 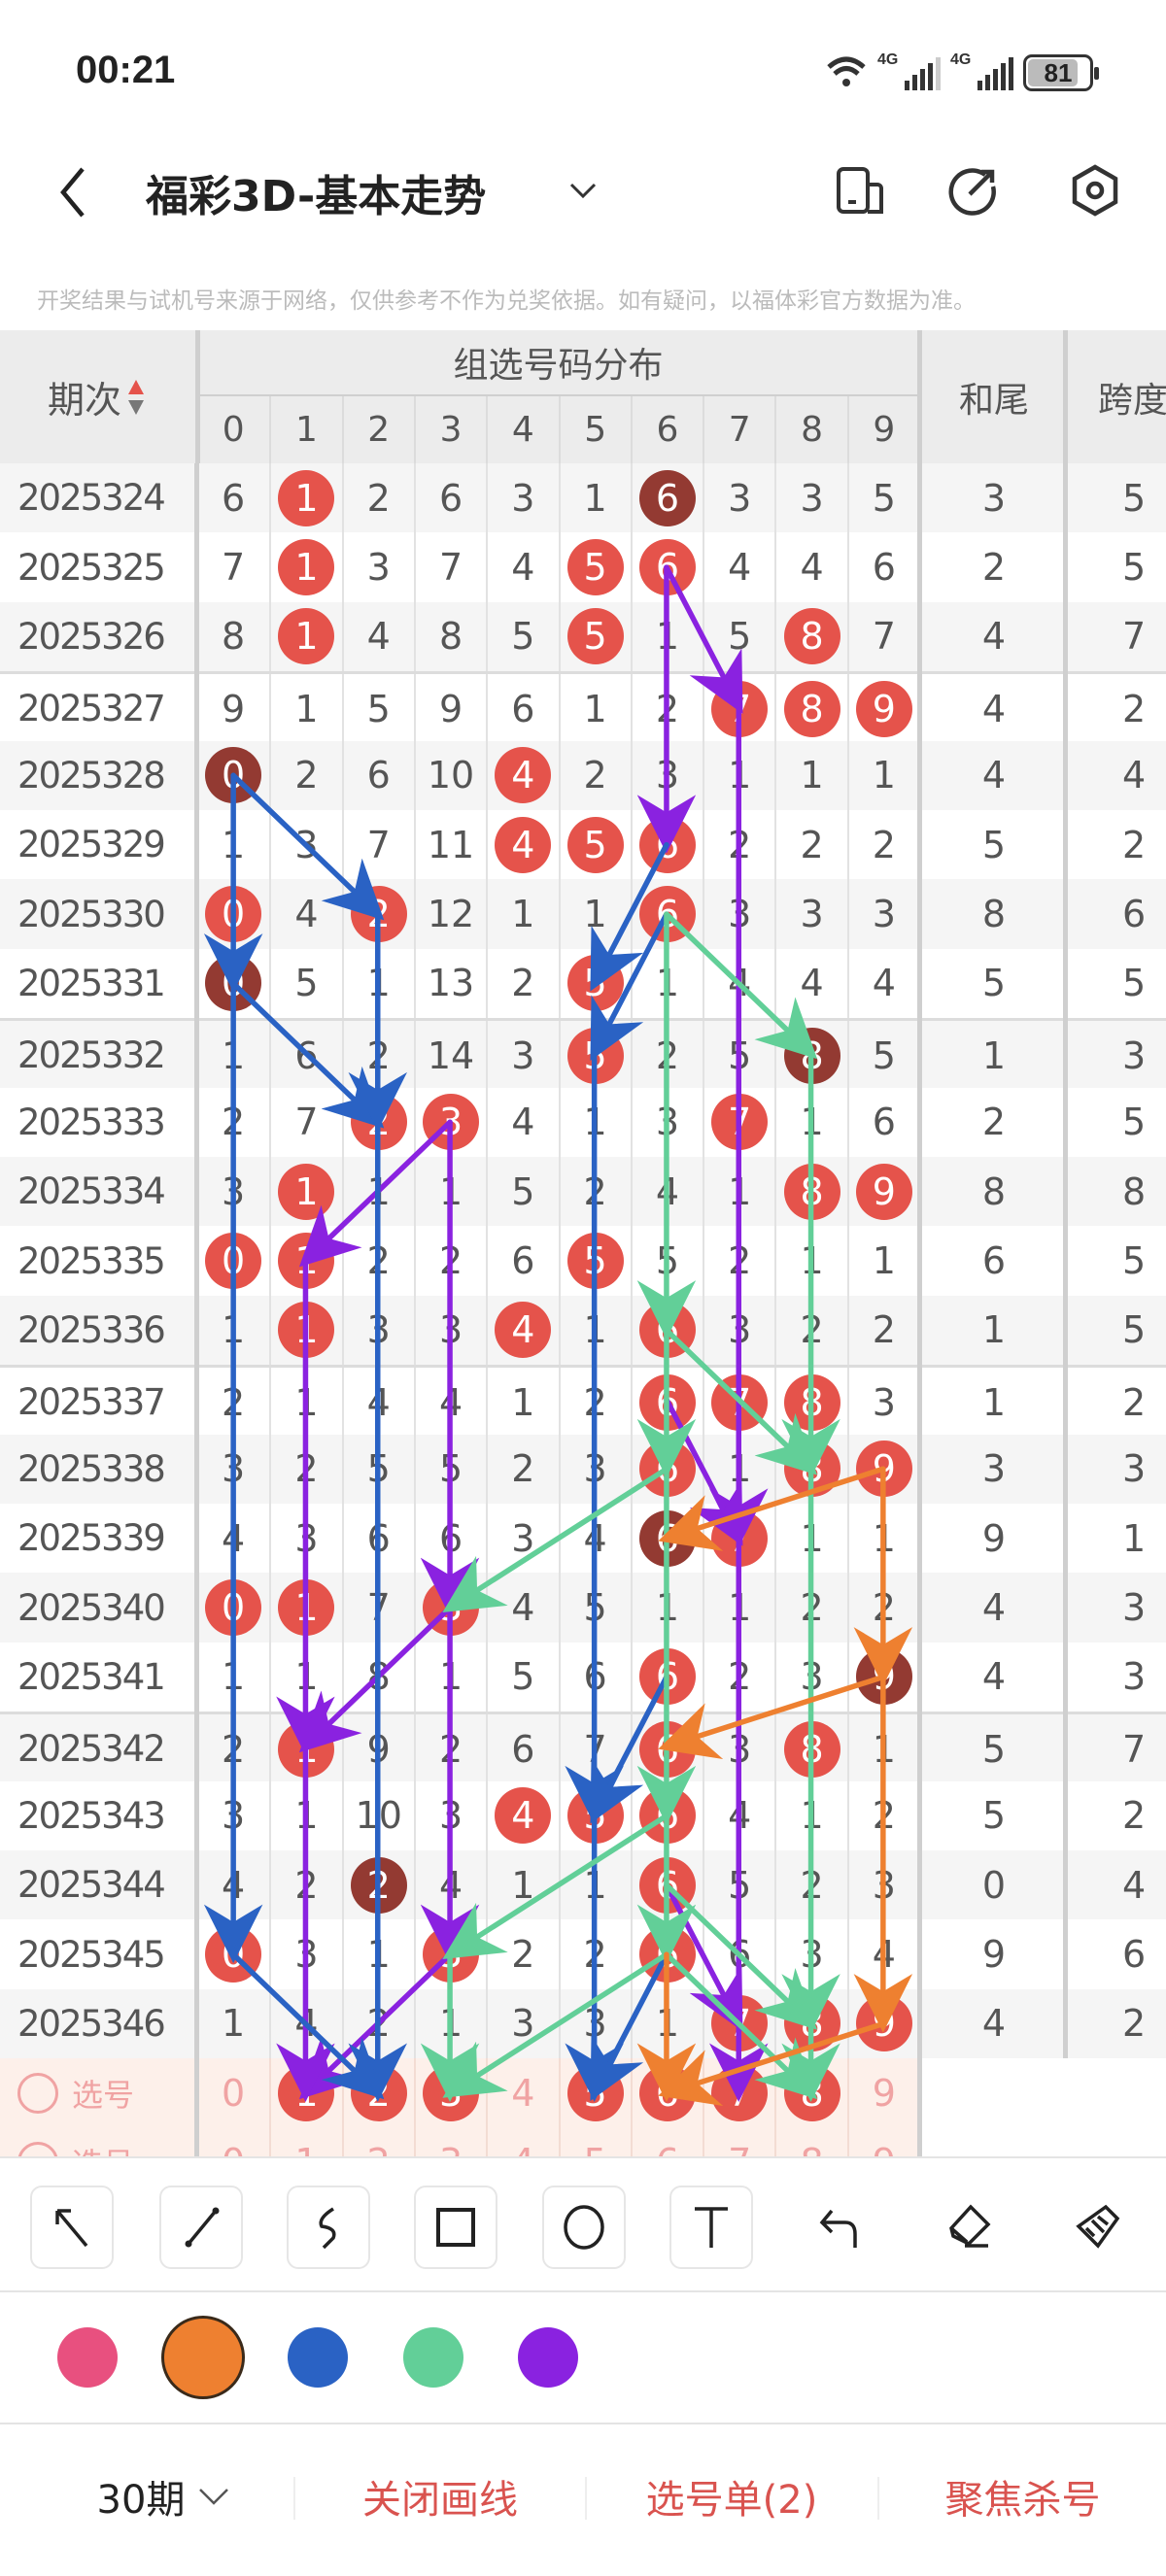 What do you see at coordinates (377, 2141) in the screenshot?
I see `select-digit-2: 2` at bounding box center [377, 2141].